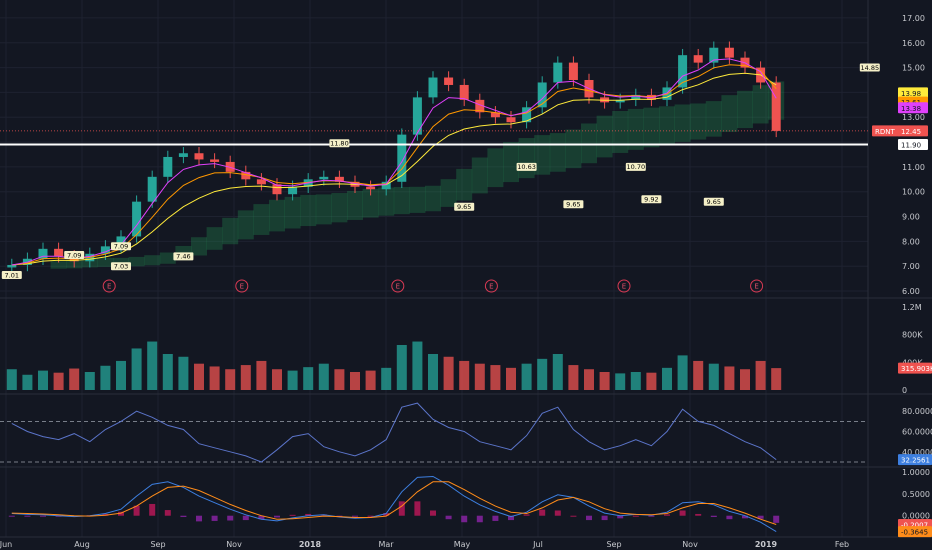 The image size is (932, 550). Describe the element at coordinates (434, 432) in the screenshot. I see `rsi-panel` at that location.